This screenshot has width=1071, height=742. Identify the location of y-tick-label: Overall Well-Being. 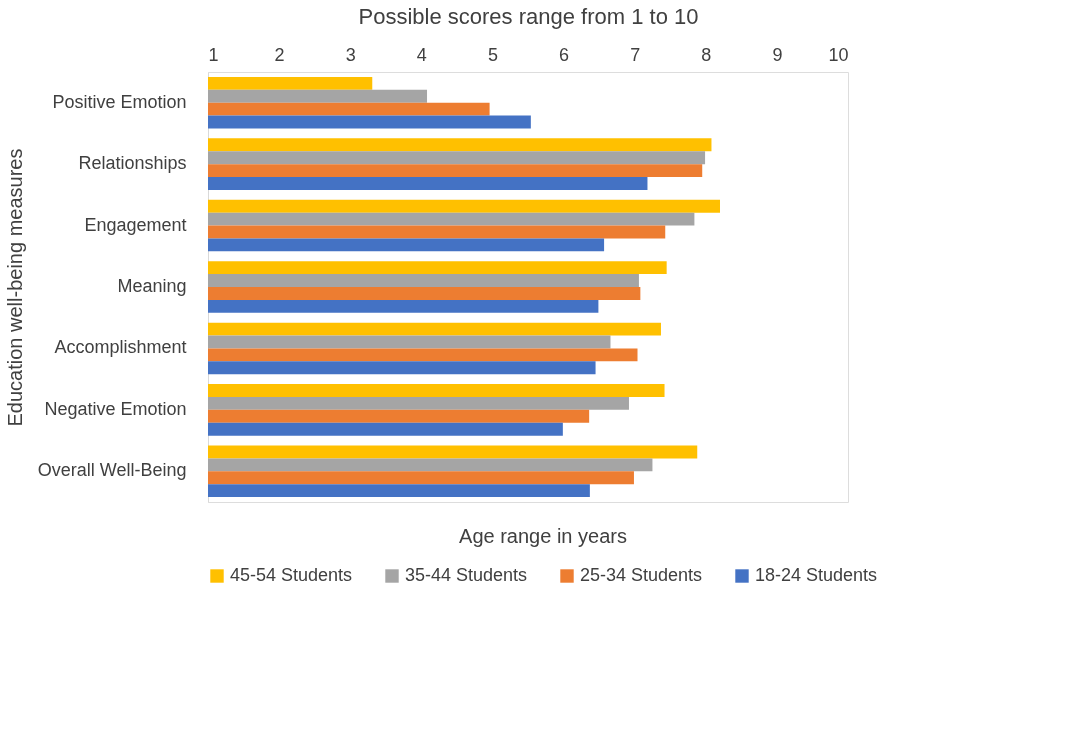
(112, 470).